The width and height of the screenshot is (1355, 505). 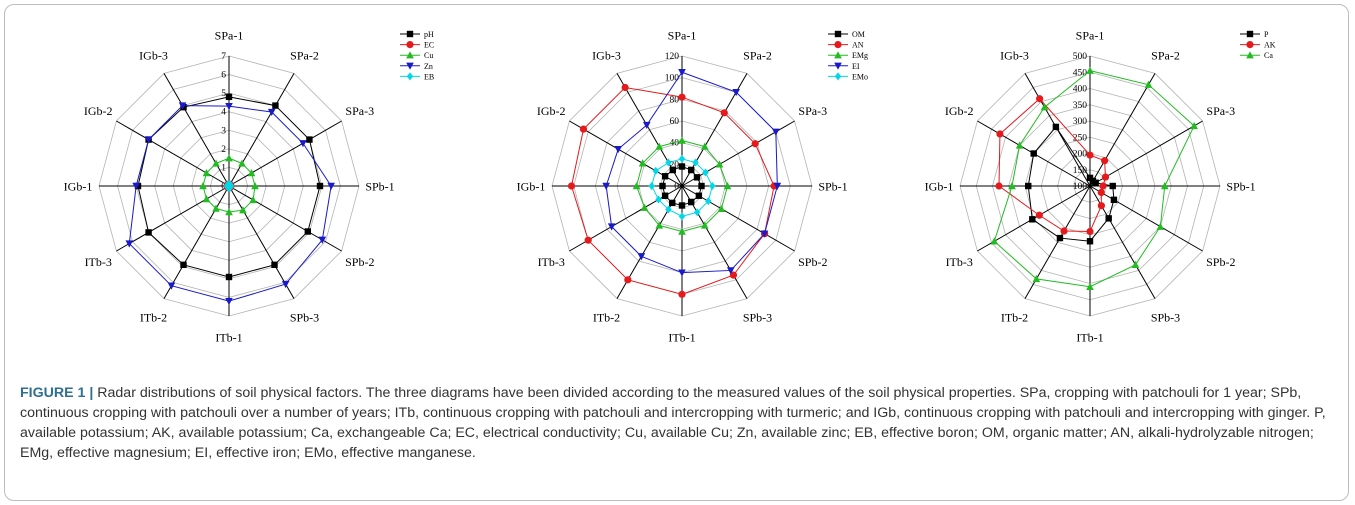 What do you see at coordinates (1080, 171) in the screenshot?
I see `tick-label: 150` at bounding box center [1080, 171].